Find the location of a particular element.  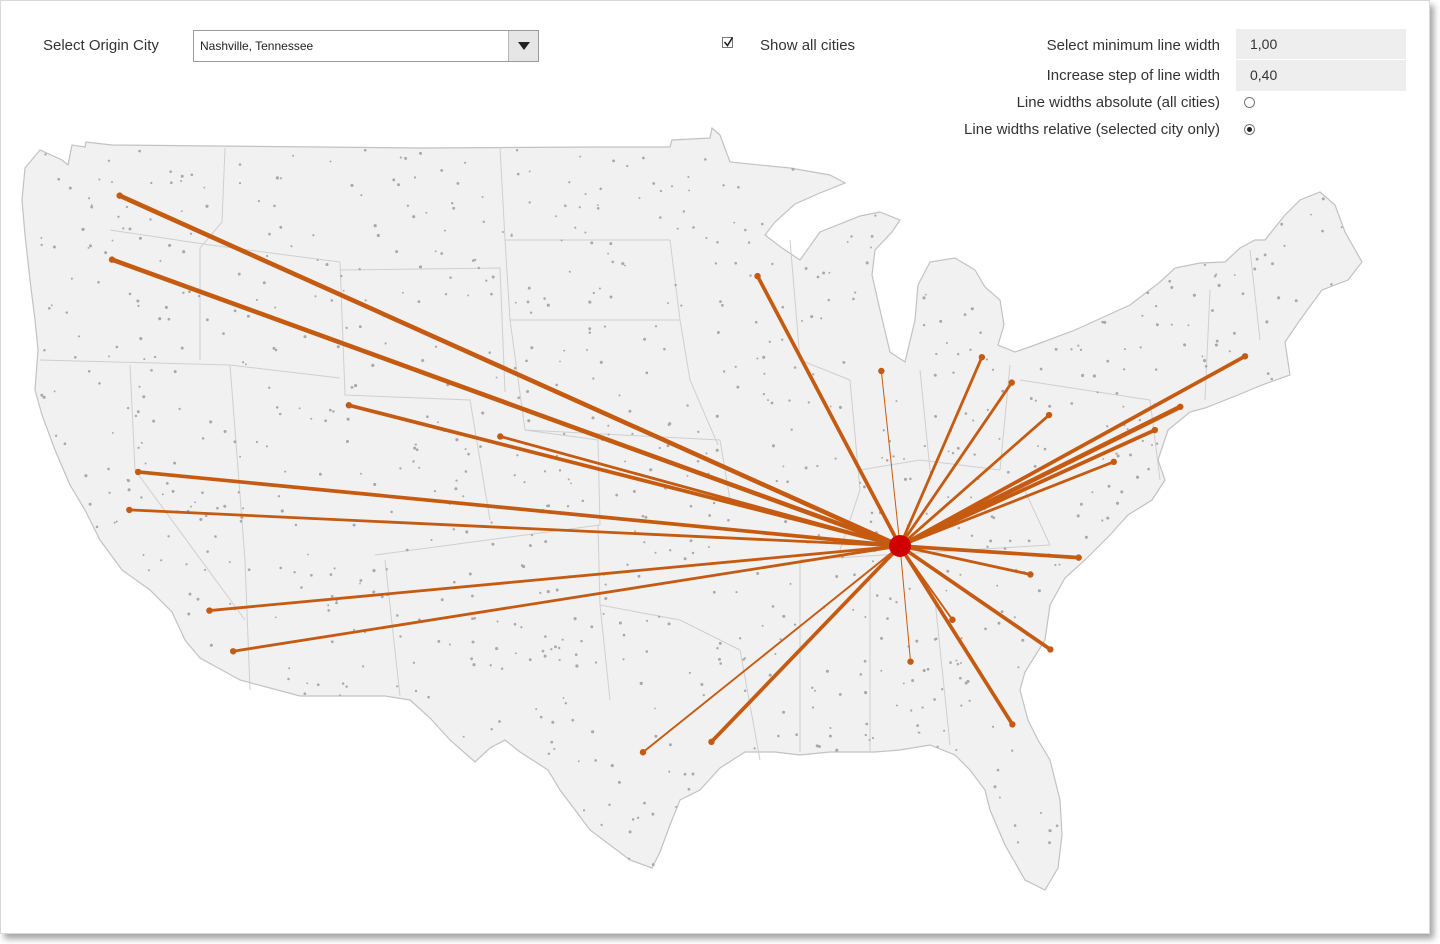

relative-widths-radio is located at coordinates (1249, 129).